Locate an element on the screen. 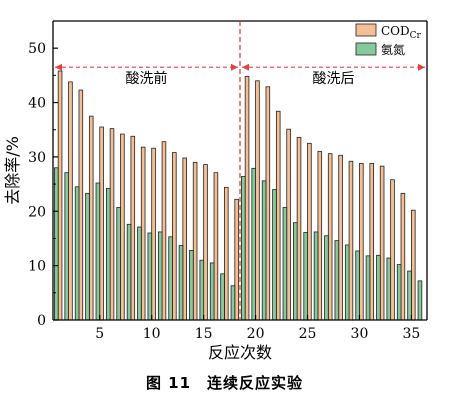  x-tick-label: 10 is located at coordinates (152, 334).